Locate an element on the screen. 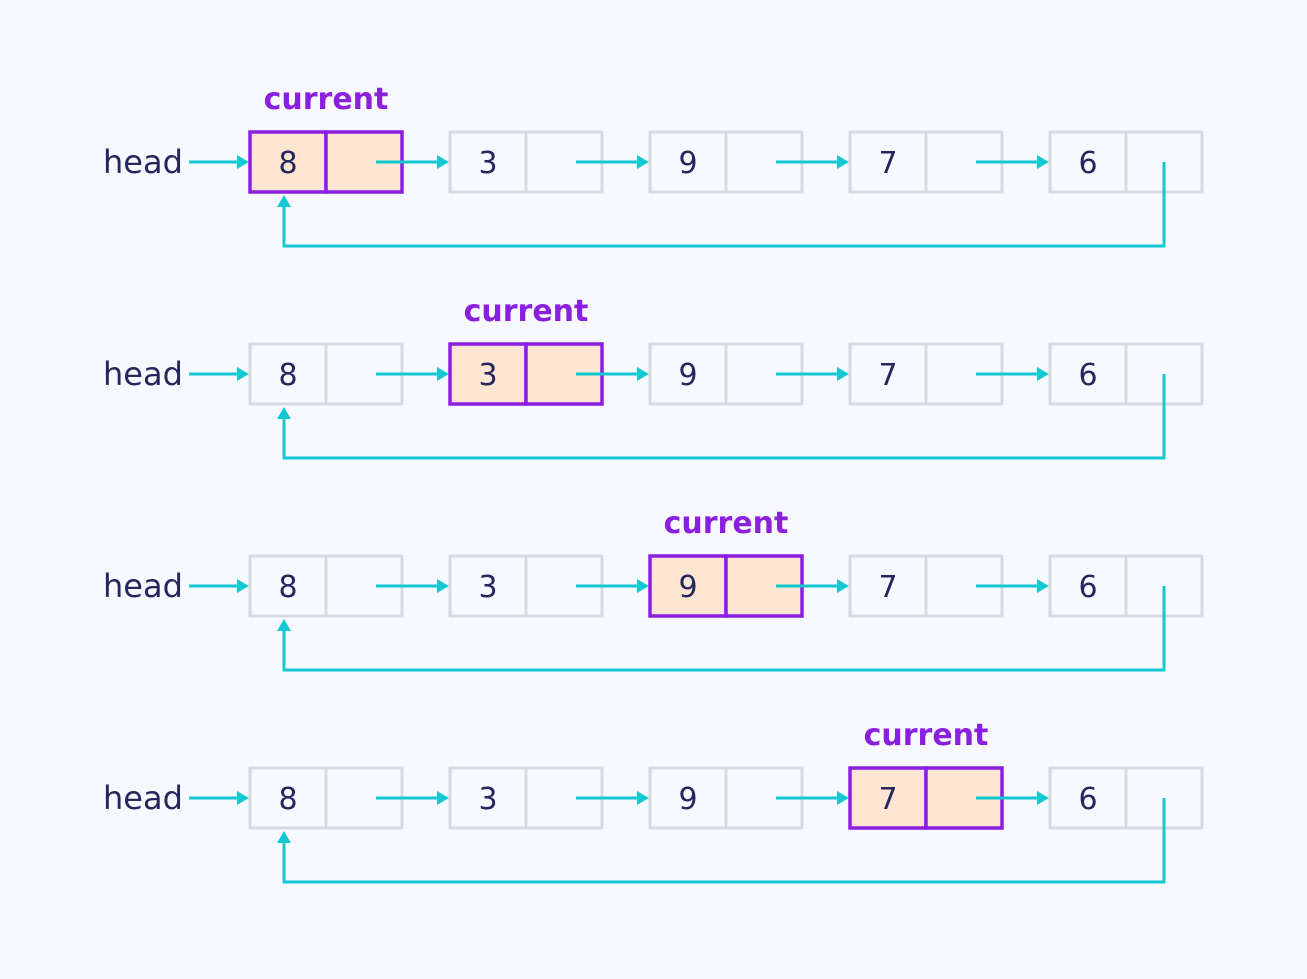 The image size is (1307, 979). node-8-current: 8 is located at coordinates (326, 162).